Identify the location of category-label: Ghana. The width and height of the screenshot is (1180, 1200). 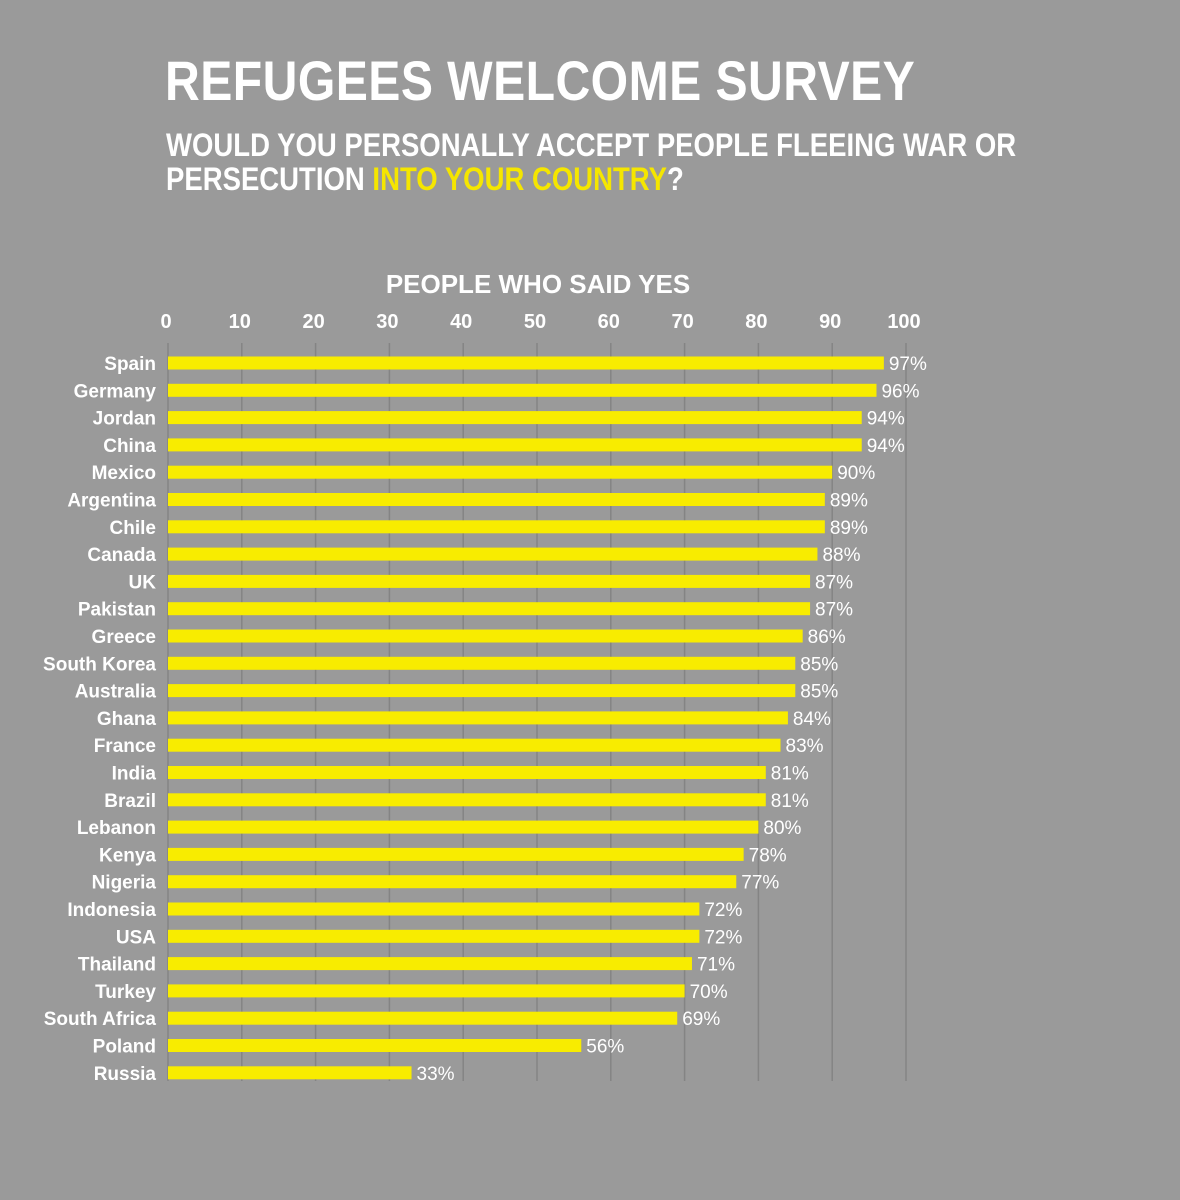
(127, 719).